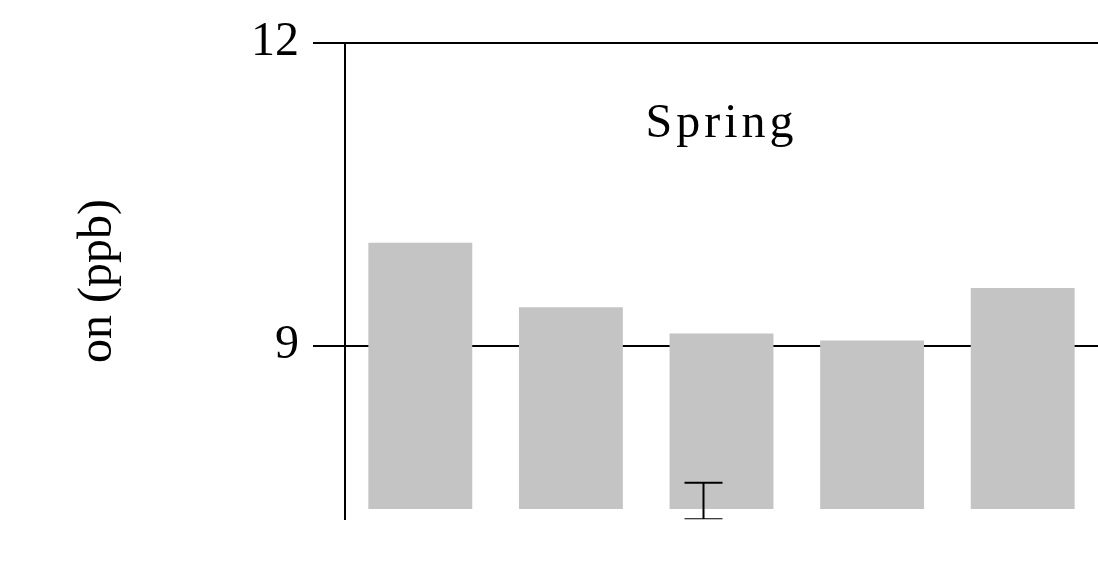  Describe the element at coordinates (275, 39) in the screenshot. I see `y-tick-label: 12` at that location.